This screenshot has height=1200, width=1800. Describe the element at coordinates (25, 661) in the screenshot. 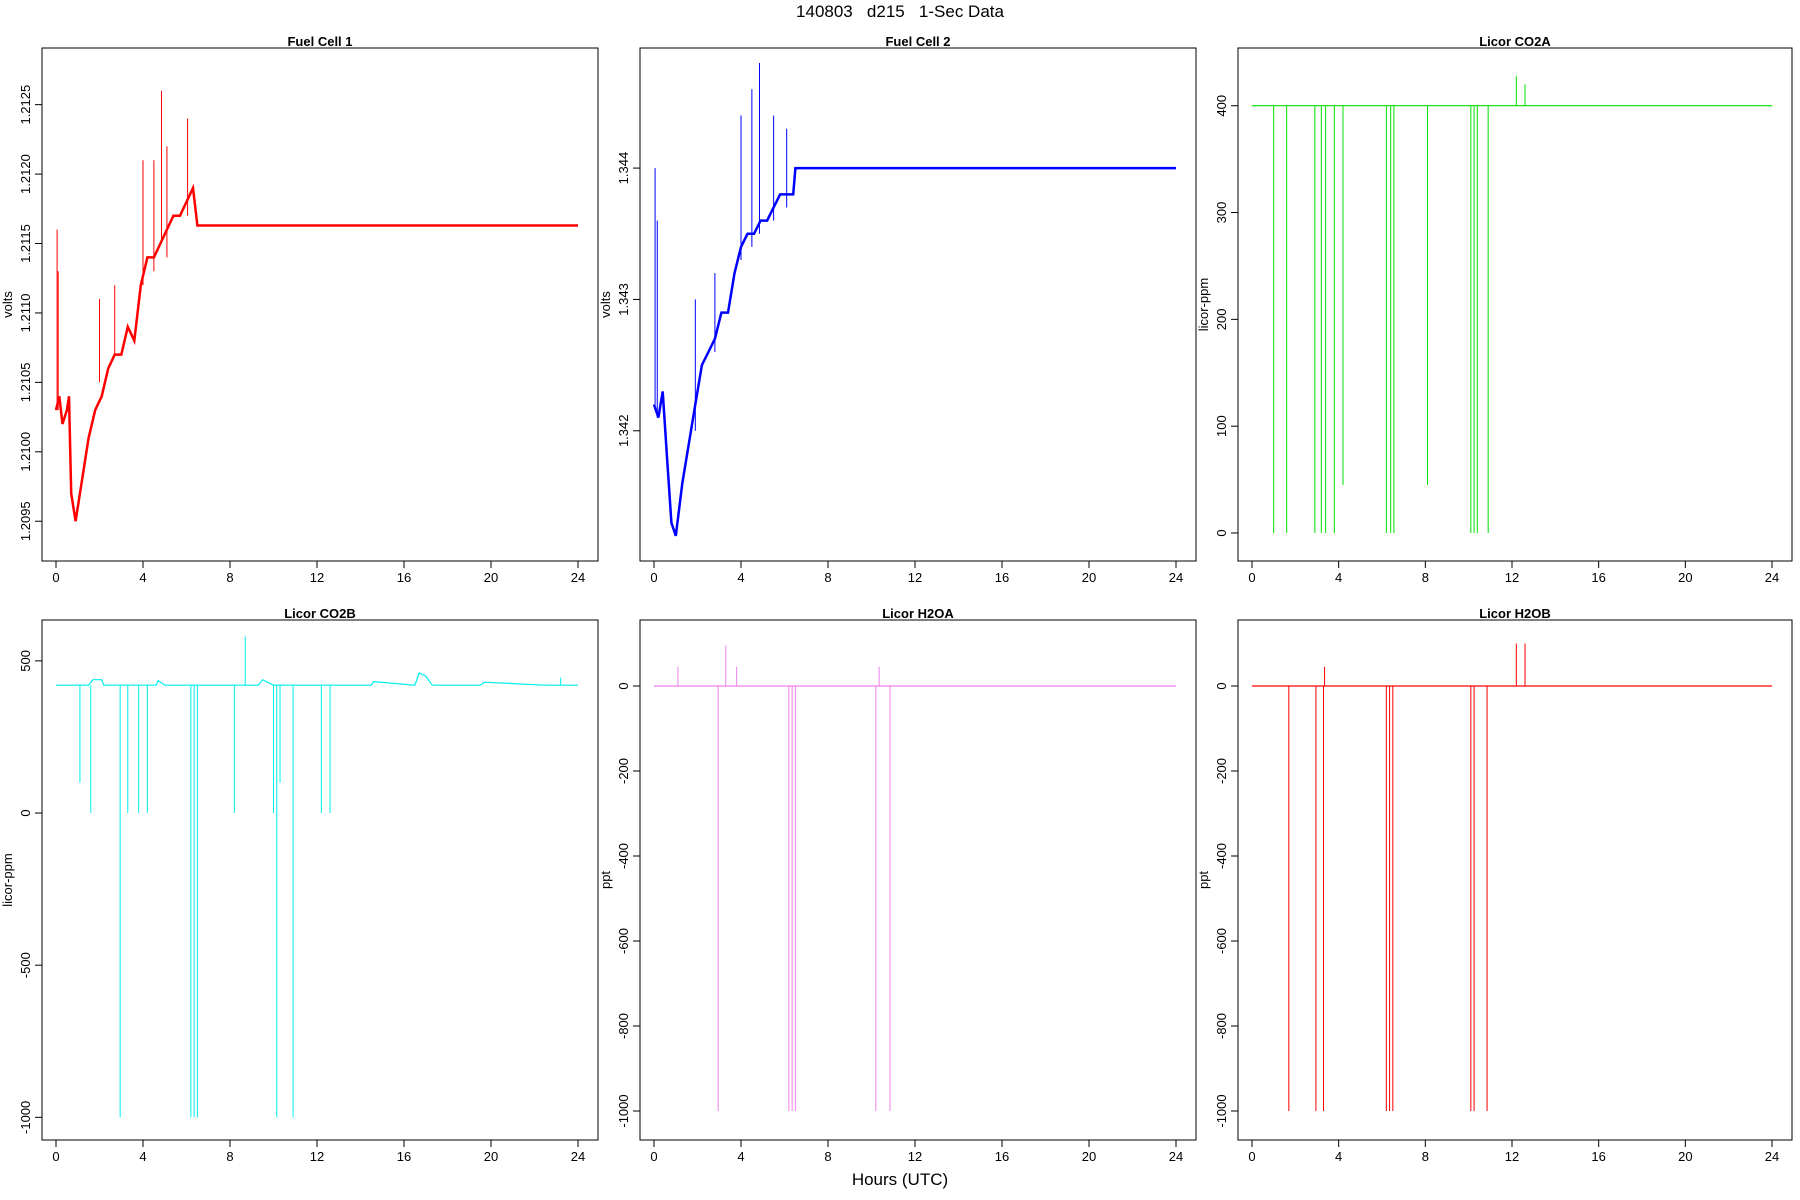

I see `y-tick-label: 500` at that location.